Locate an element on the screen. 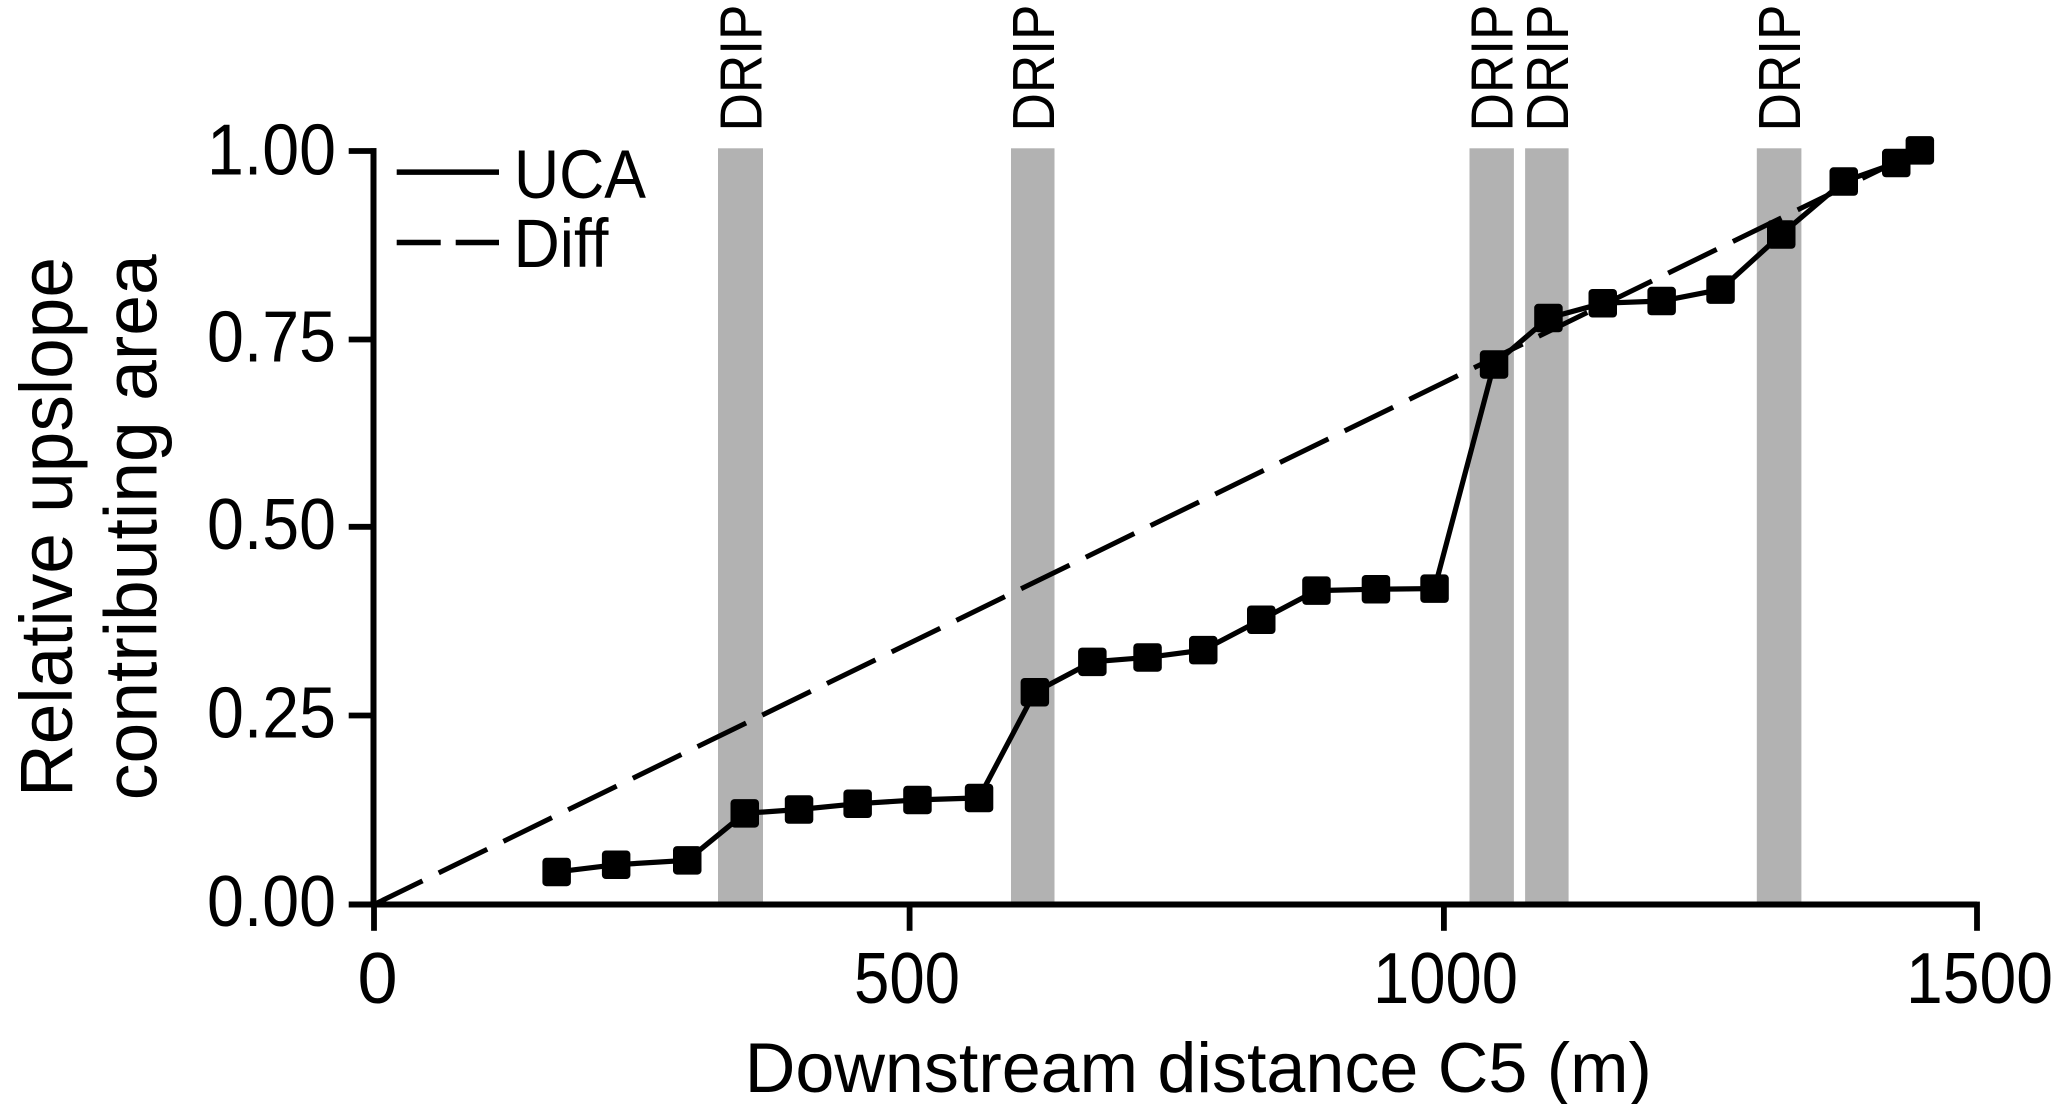 The height and width of the screenshot is (1104, 2067). svg-text: 0 is located at coordinates (377, 979).